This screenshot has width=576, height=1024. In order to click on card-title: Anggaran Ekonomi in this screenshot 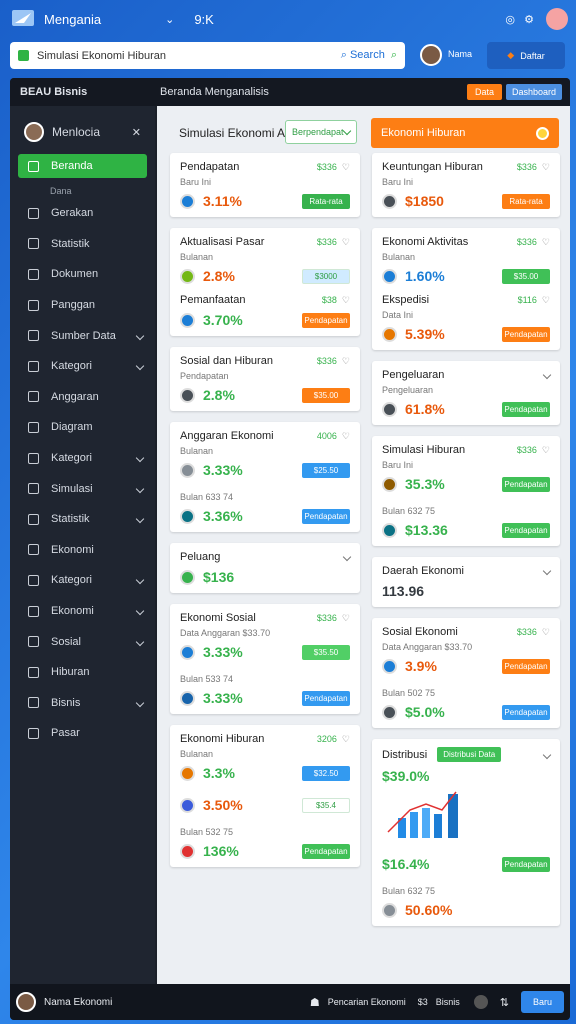, I will do `click(227, 436)`.